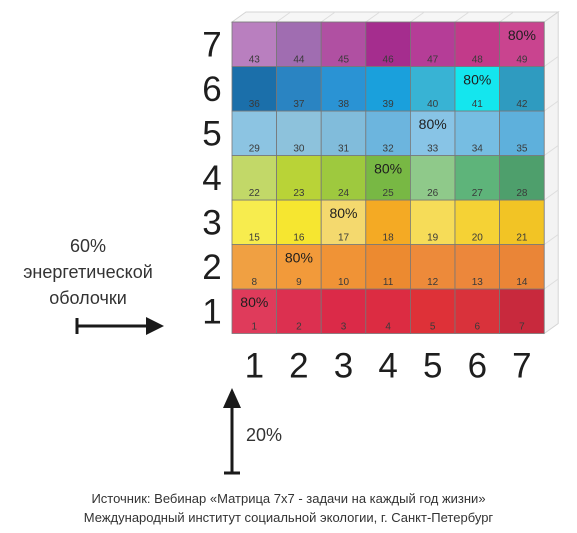 Image resolution: width=577 pixels, height=533 pixels. What do you see at coordinates (255, 149) in the screenshot?
I see `cell-number: 29` at bounding box center [255, 149].